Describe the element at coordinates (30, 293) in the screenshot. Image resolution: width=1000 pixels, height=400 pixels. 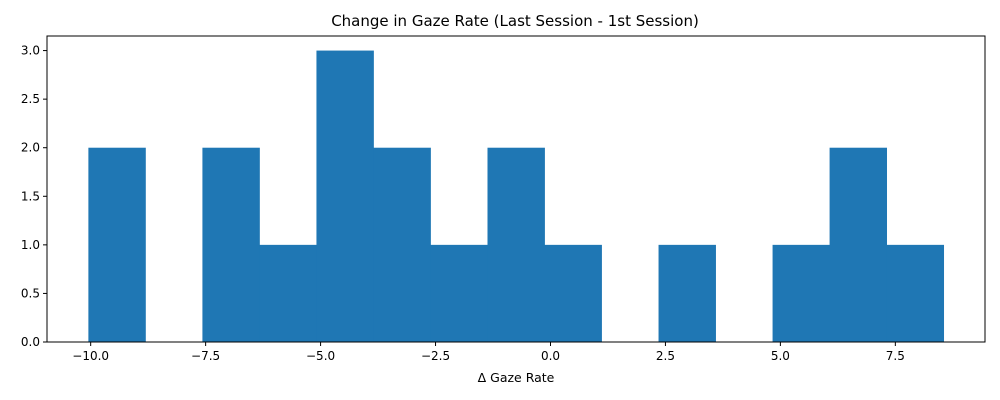
I see `y-tick-label: 0.5` at that location.